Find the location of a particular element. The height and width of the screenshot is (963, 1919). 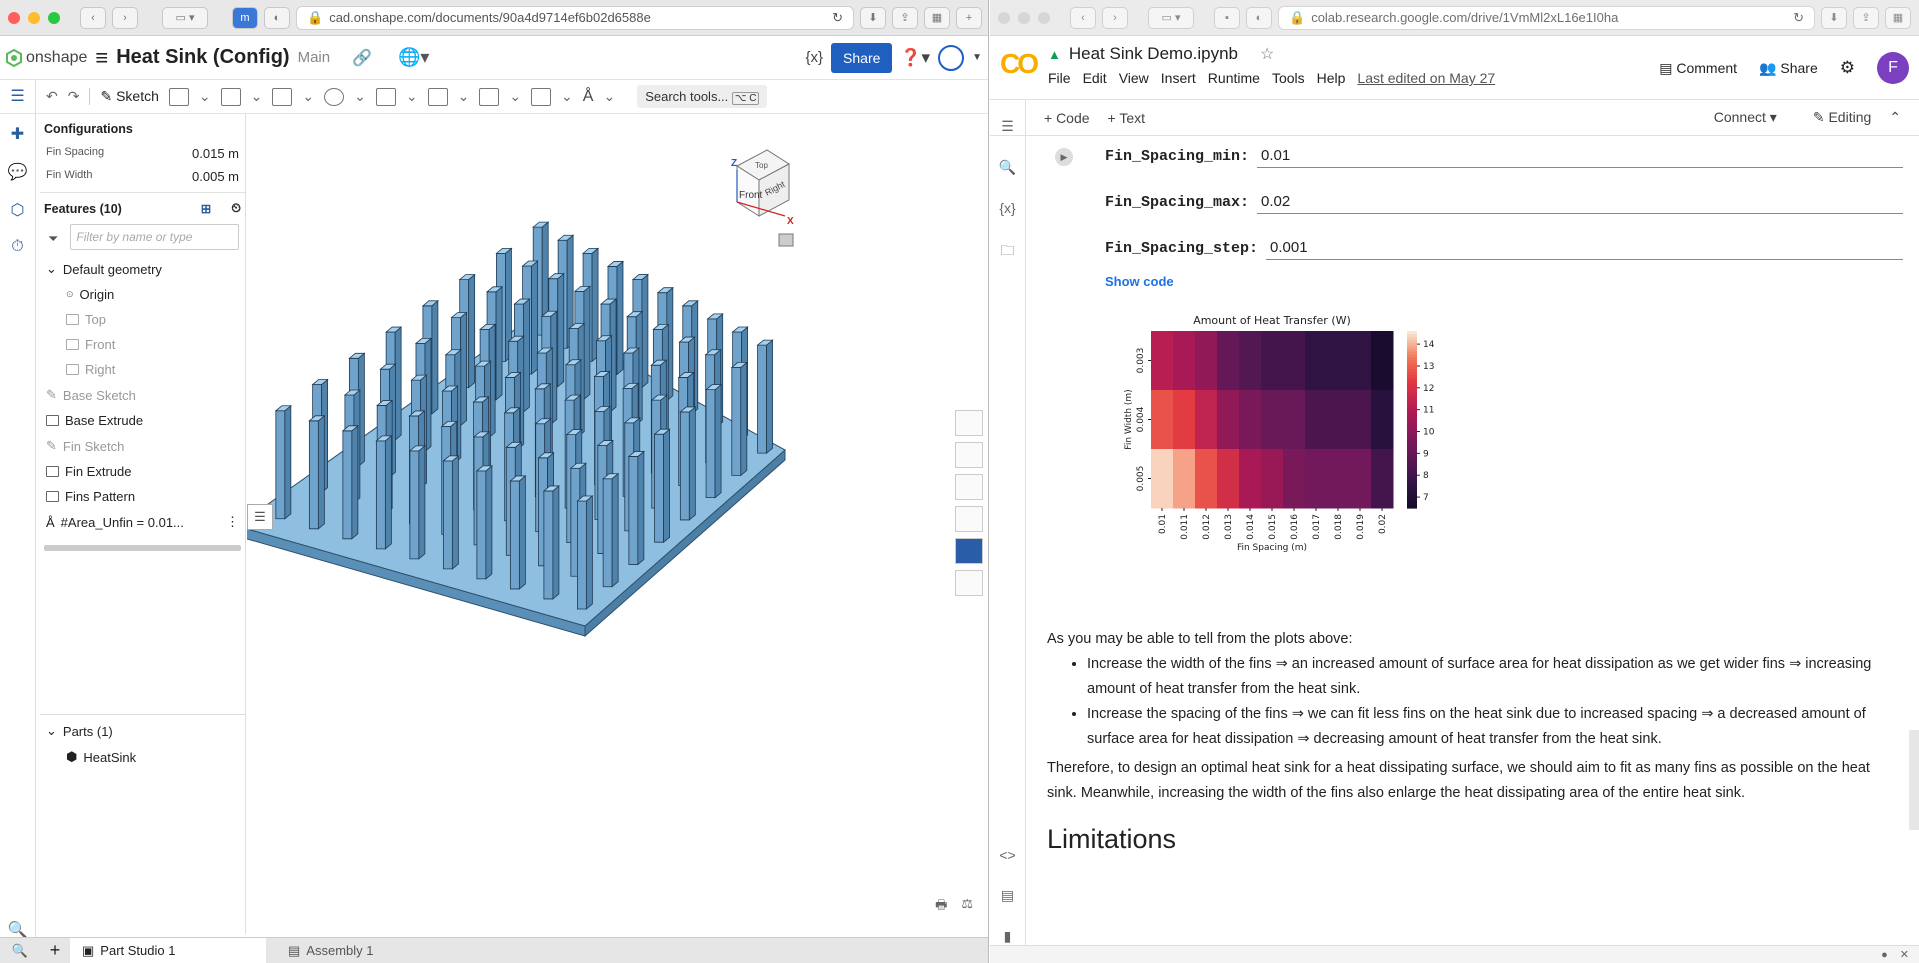

menu-view: View is located at coordinates (1133, 78).